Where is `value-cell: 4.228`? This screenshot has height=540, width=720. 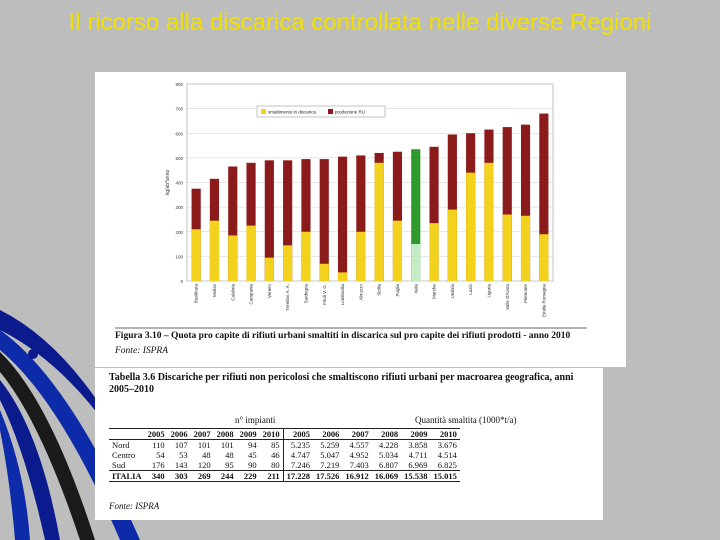 value-cell: 4.228 is located at coordinates (388, 445).